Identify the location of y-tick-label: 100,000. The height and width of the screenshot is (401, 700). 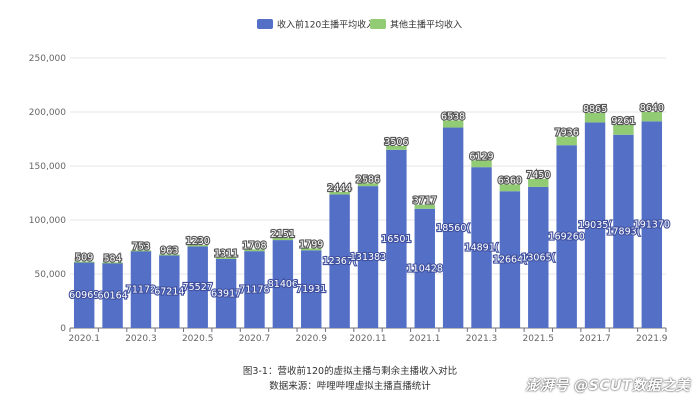
(47, 221).